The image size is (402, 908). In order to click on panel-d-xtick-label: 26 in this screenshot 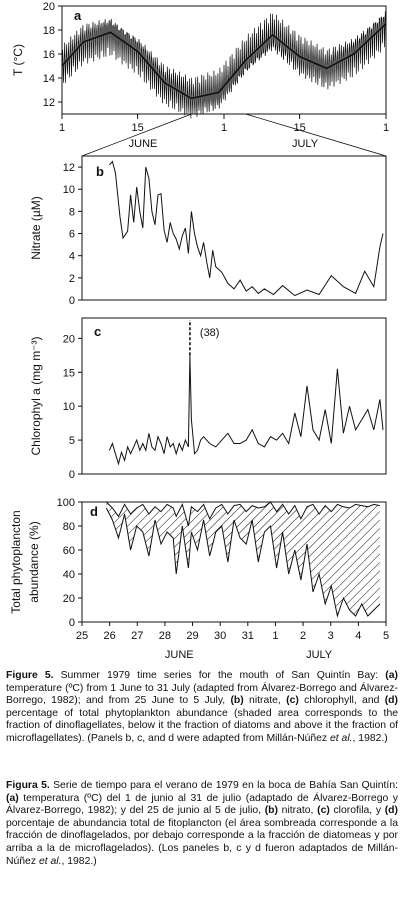, I will do `click(110, 636)`.